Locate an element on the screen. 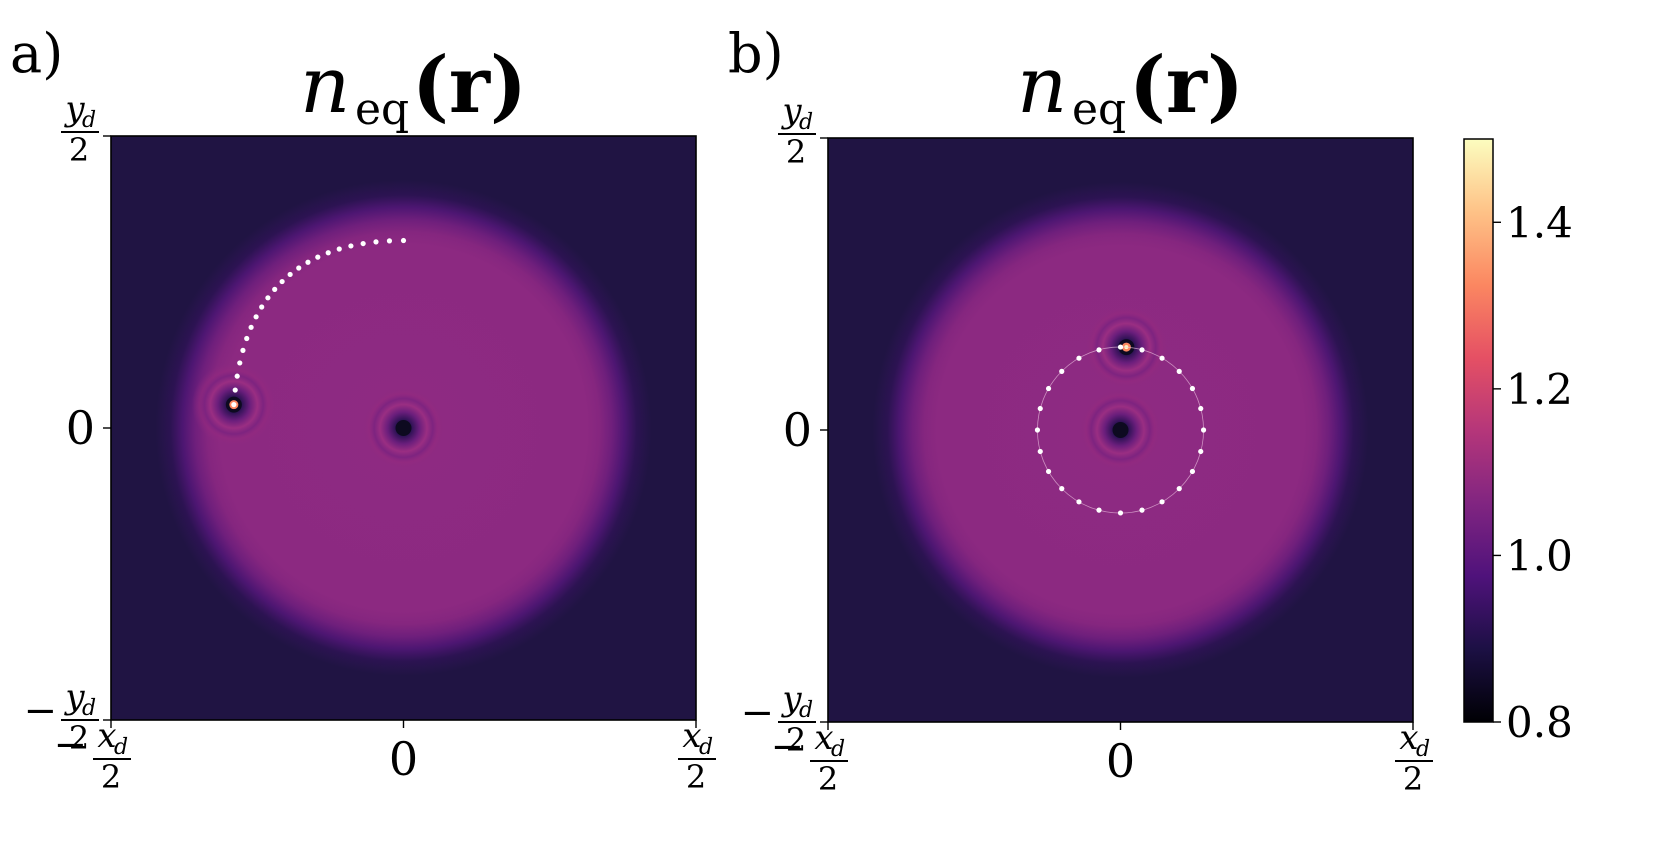 The height and width of the screenshot is (858, 1671). title-subscript: eq is located at coordinates (1099, 109).